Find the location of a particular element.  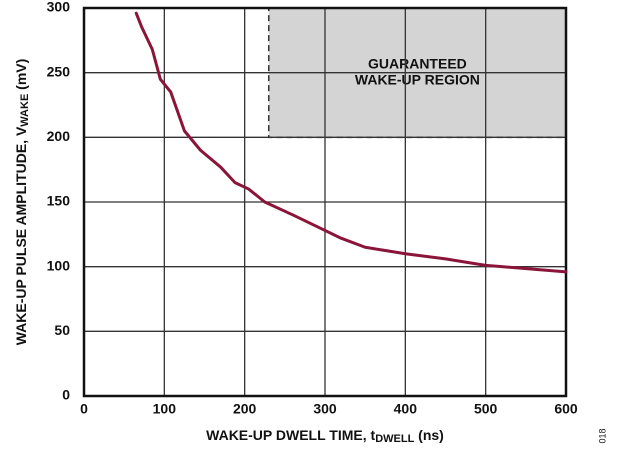

region-label: GUARANTEED is located at coordinates (417, 63).